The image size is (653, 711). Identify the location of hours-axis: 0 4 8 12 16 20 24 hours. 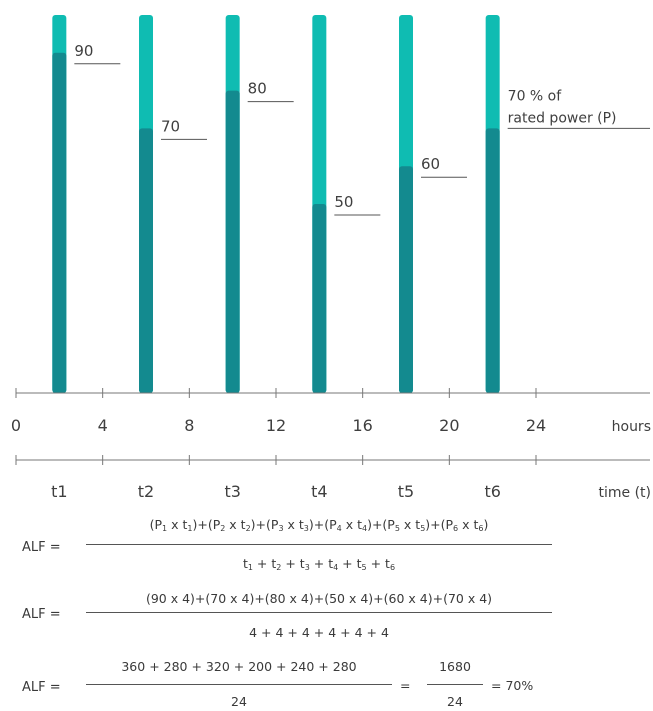
(331, 411).